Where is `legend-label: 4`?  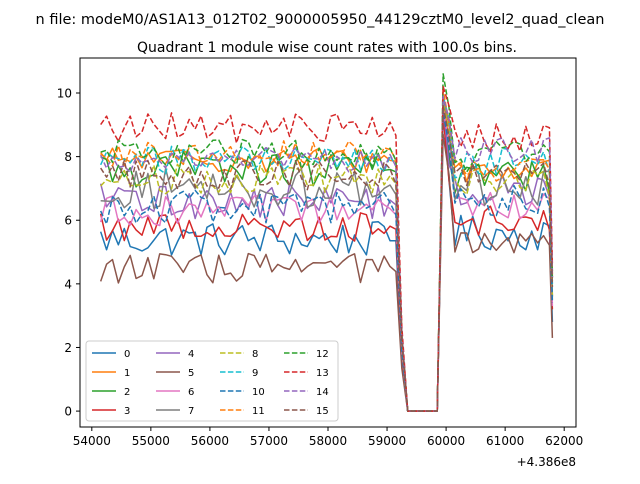
legend-label: 4 is located at coordinates (191, 354).